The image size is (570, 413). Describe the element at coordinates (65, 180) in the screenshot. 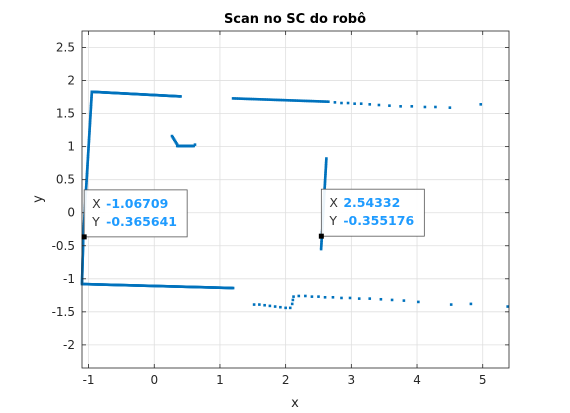

I see `y-tick-label: 0.5` at that location.